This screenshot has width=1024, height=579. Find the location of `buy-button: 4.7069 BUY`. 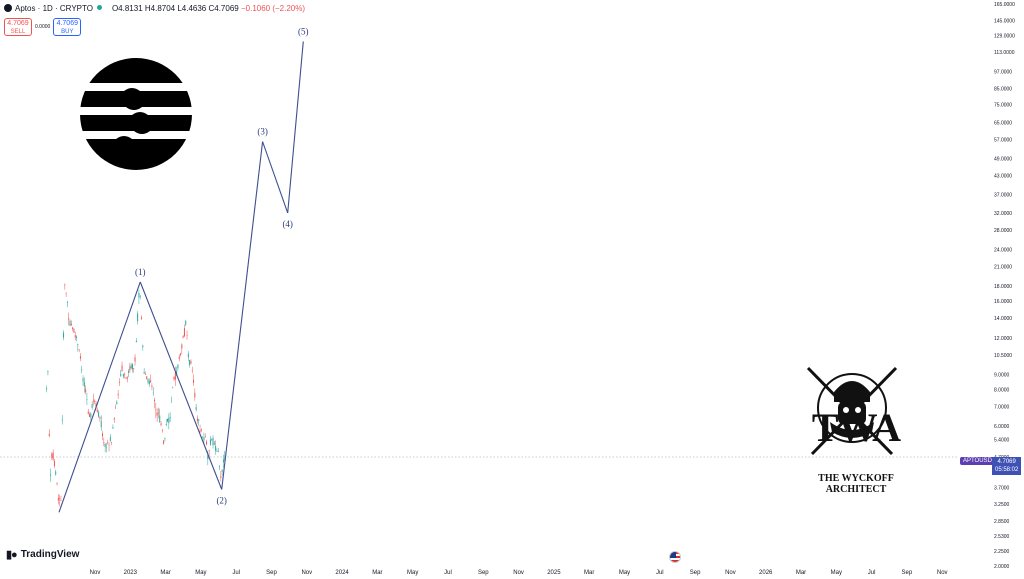

buy-button: 4.7069 BUY is located at coordinates (67, 27).